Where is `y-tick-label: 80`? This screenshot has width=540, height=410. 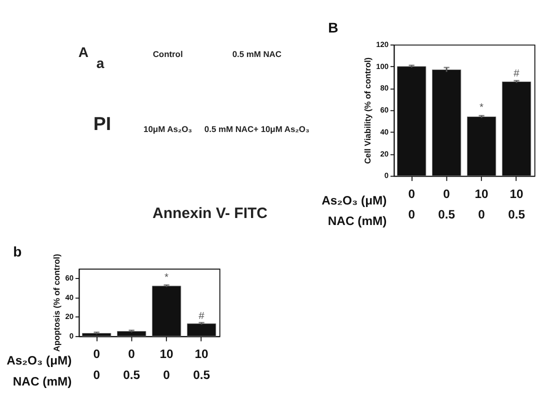 y-tick-label: 80 is located at coordinates (384, 88).